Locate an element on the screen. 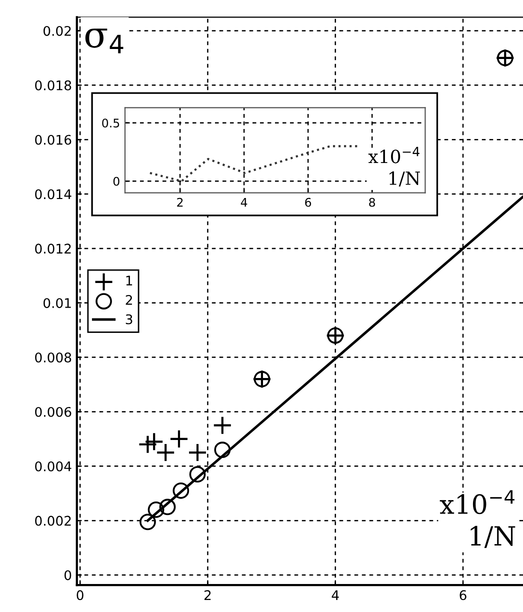 Image resolution: width=523 pixels, height=612 pixels. legend-label: 3 is located at coordinates (129, 319).